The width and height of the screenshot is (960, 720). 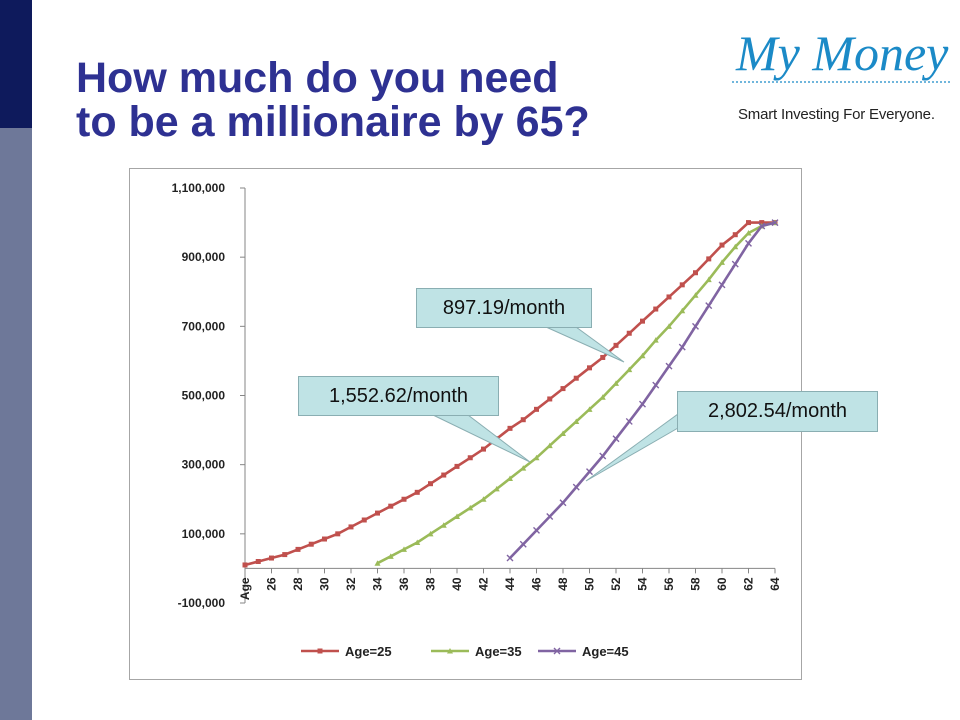 What do you see at coordinates (325, 584) in the screenshot?
I see `x-tick-label: 30` at bounding box center [325, 584].